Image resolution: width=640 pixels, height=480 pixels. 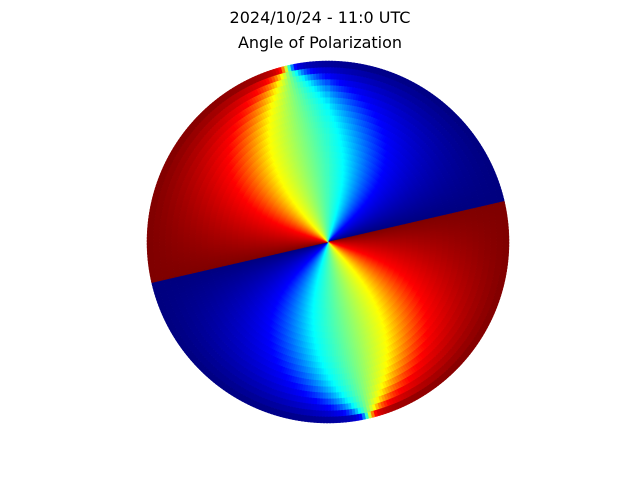 What do you see at coordinates (320, 42) in the screenshot?
I see `chart-title: Angle of Polarization` at bounding box center [320, 42].